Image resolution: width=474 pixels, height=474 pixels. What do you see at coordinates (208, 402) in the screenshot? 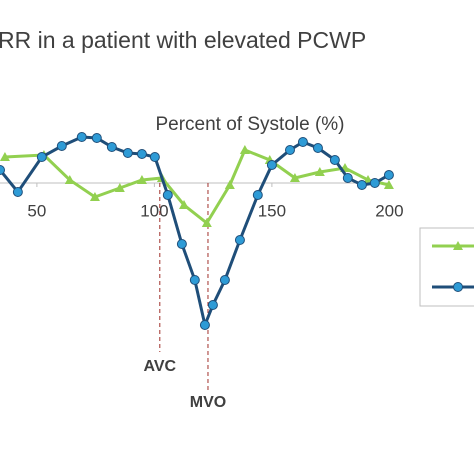
I see `annotation-label: MVO` at bounding box center [208, 402].